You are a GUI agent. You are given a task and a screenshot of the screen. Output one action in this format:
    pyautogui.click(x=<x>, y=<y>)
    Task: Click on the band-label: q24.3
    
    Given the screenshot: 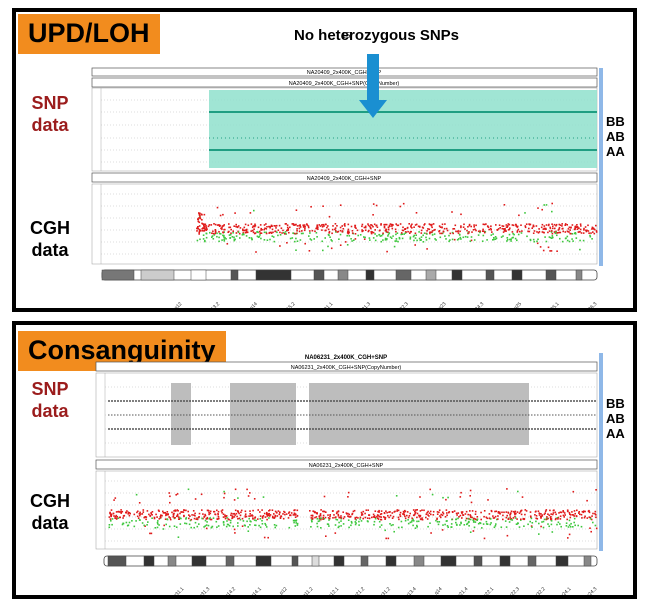 What is the action you would take?
    pyautogui.click(x=591, y=590)
    